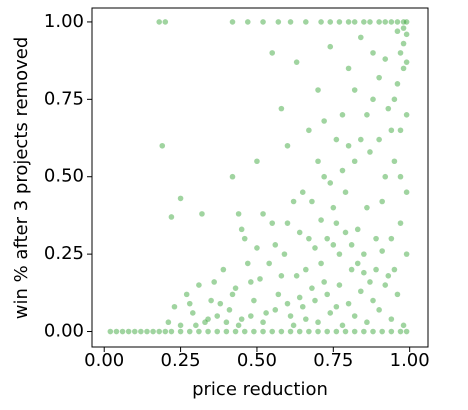 The width and height of the screenshot is (468, 410). What do you see at coordinates (260, 389) in the screenshot?
I see `x-axis-title: price reduction` at bounding box center [260, 389].